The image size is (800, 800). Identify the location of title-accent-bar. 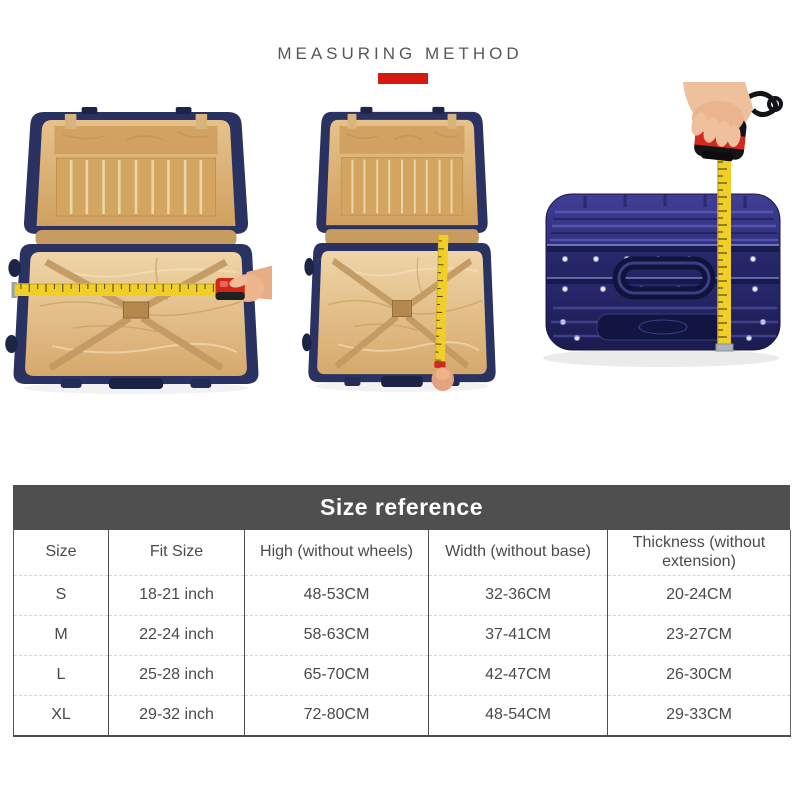
(403, 78).